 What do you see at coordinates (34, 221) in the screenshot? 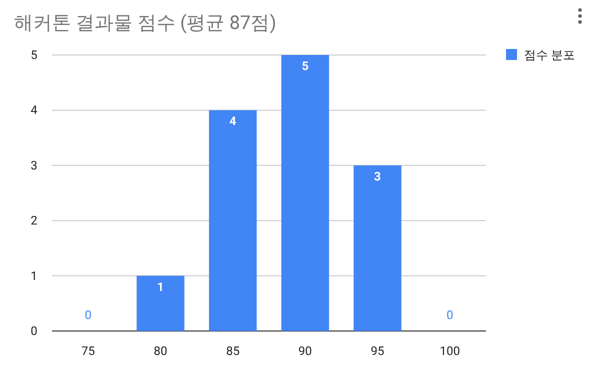
I see `y-tick-label: 2` at bounding box center [34, 221].